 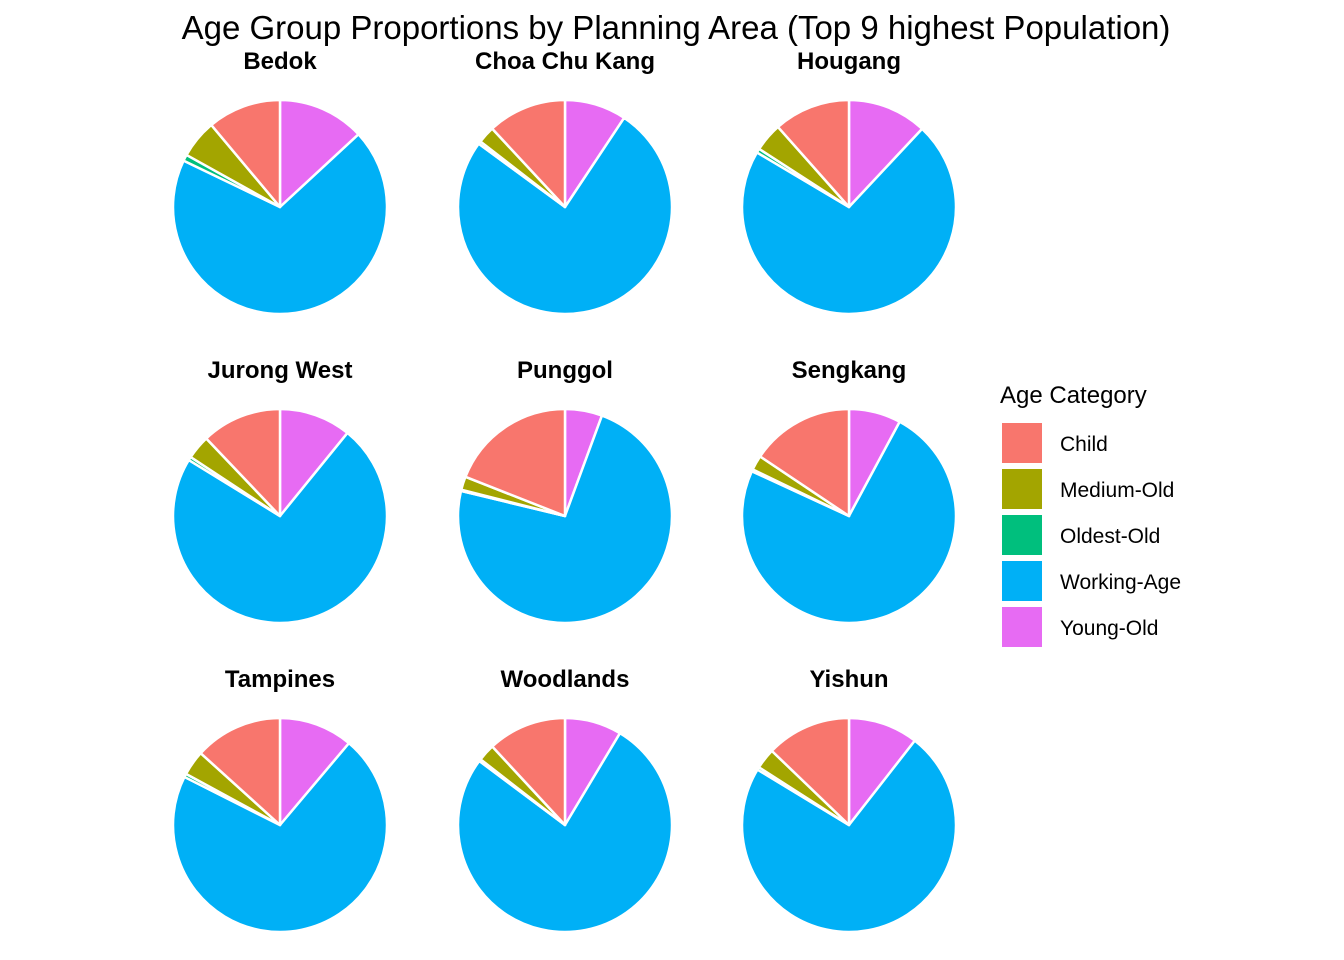 I want to click on facet-label: Choa Chu Kang, so click(x=565, y=61).